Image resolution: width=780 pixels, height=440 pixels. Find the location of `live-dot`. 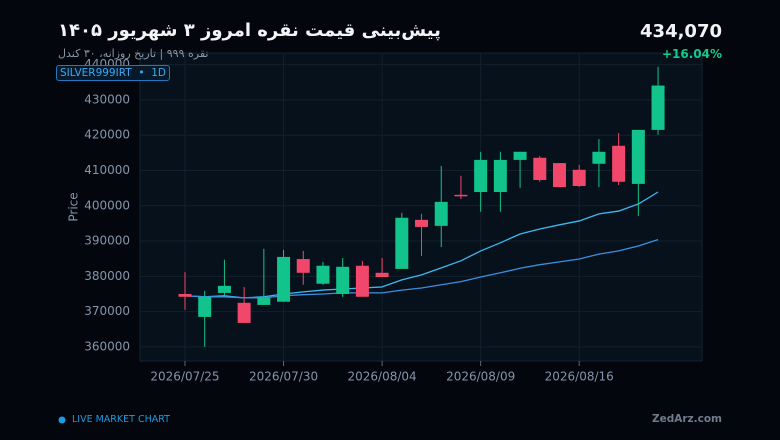

live-dot is located at coordinates (62, 420).